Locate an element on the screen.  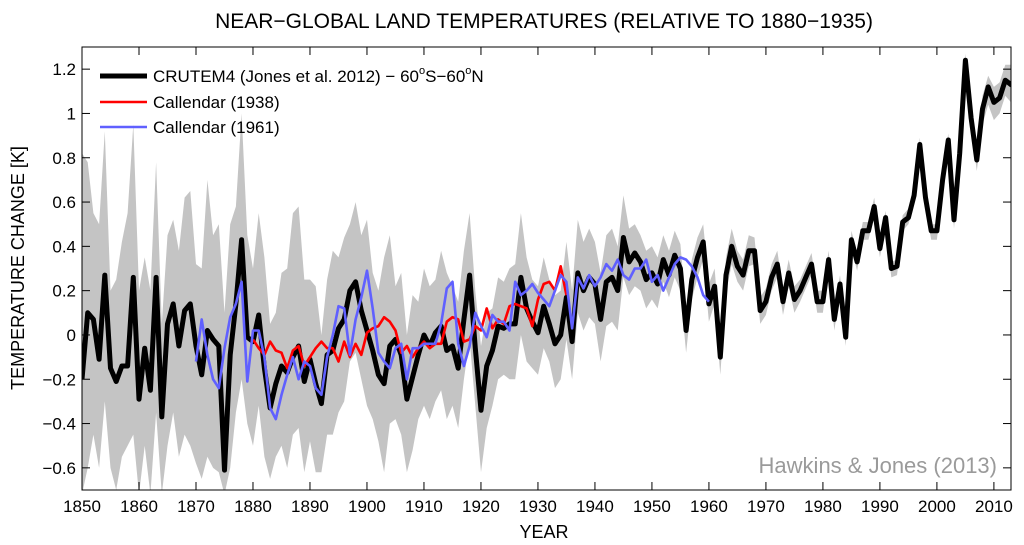
y-tick-label: 1 is located at coordinates (71, 113).